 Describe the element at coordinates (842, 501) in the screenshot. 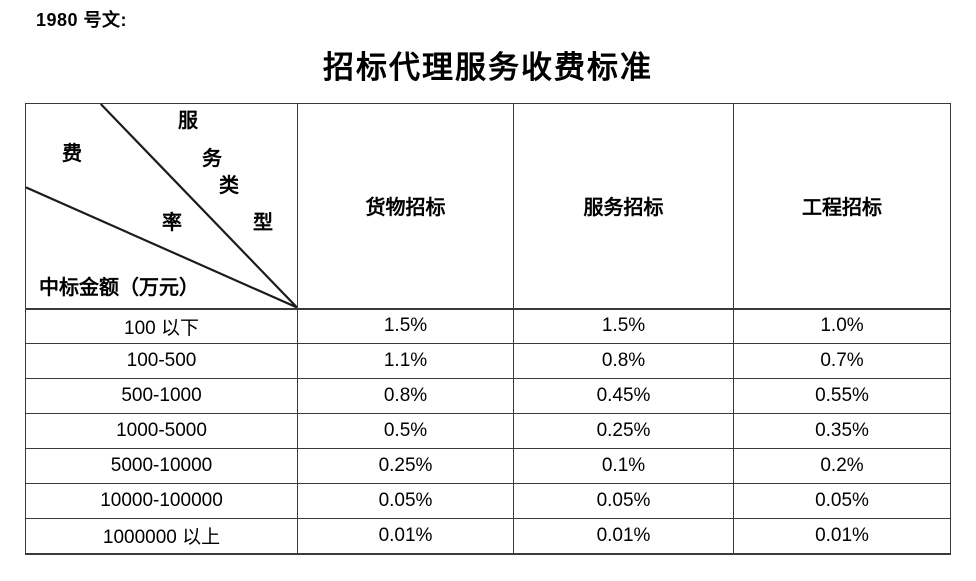

I see `works-rate-cell: 0.05%` at that location.